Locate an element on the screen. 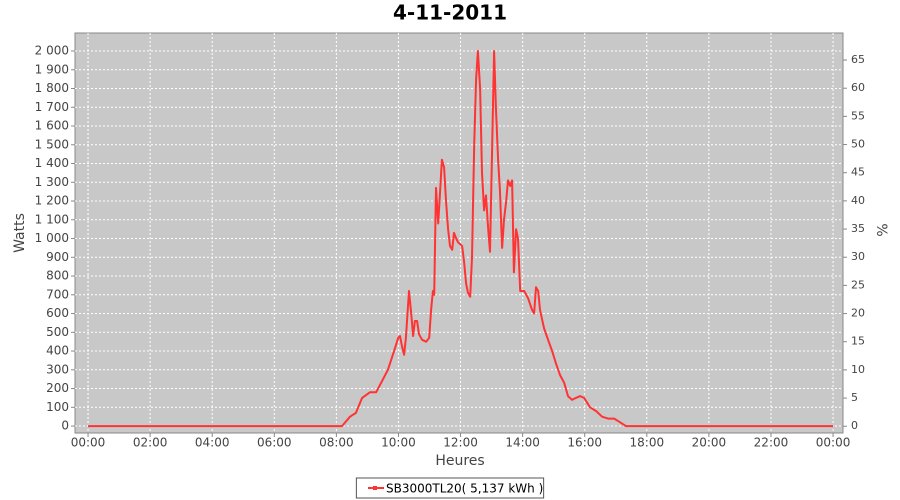  y-tick-label: 1 400 is located at coordinates (52, 163).